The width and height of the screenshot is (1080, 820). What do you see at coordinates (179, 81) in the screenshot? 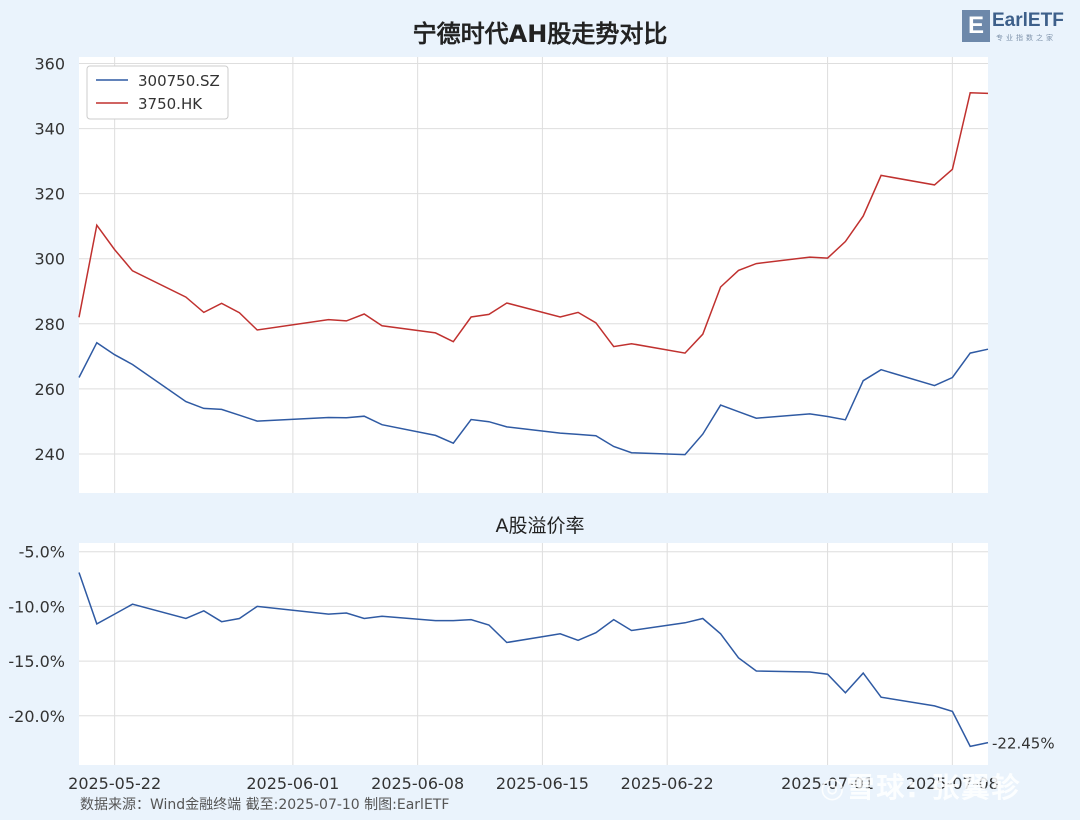
I see `legend-label: 300750.SZ` at bounding box center [179, 81].